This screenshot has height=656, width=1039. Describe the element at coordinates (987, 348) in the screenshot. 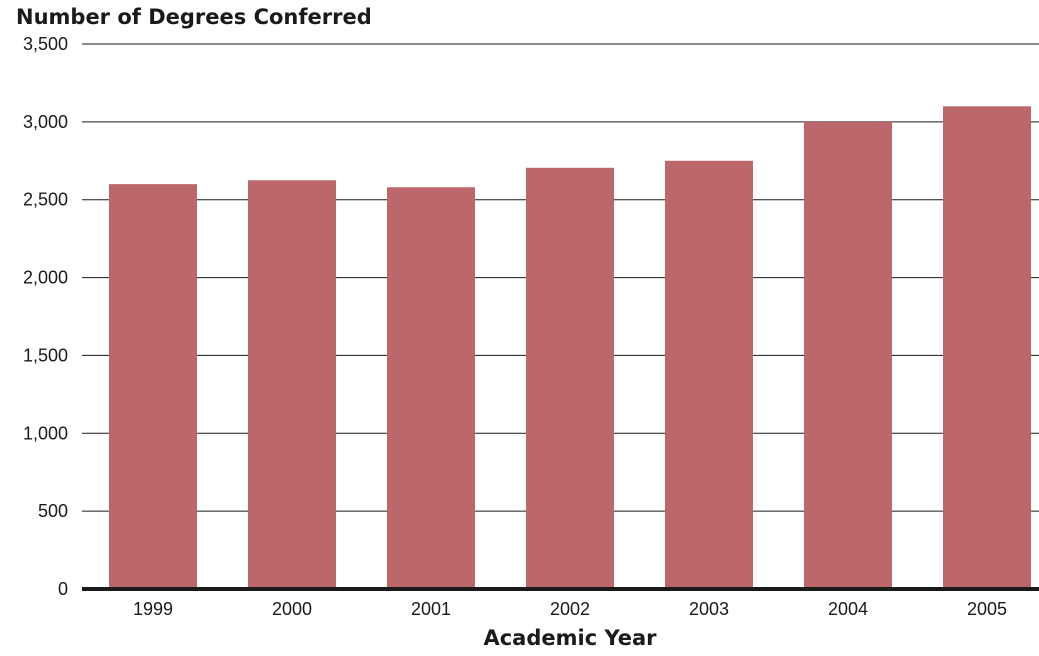

I see `bar-2005` at that location.